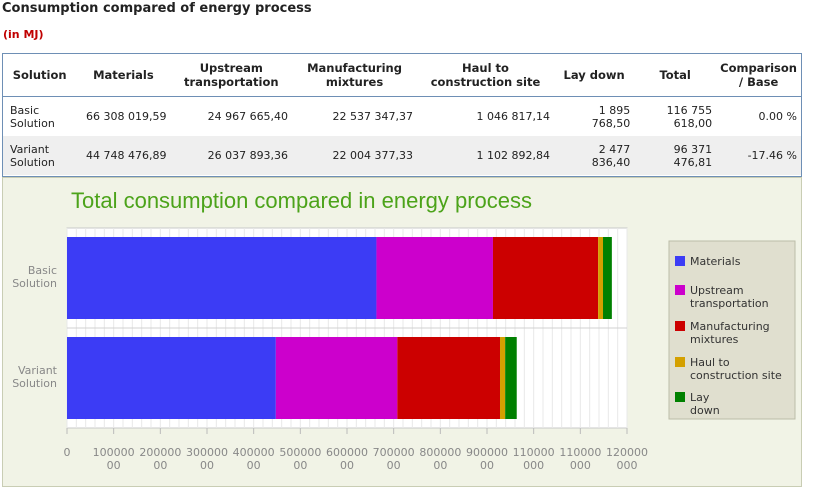 The width and height of the screenshot is (815, 487). I want to click on x-tick-label: 120000, so click(627, 452).